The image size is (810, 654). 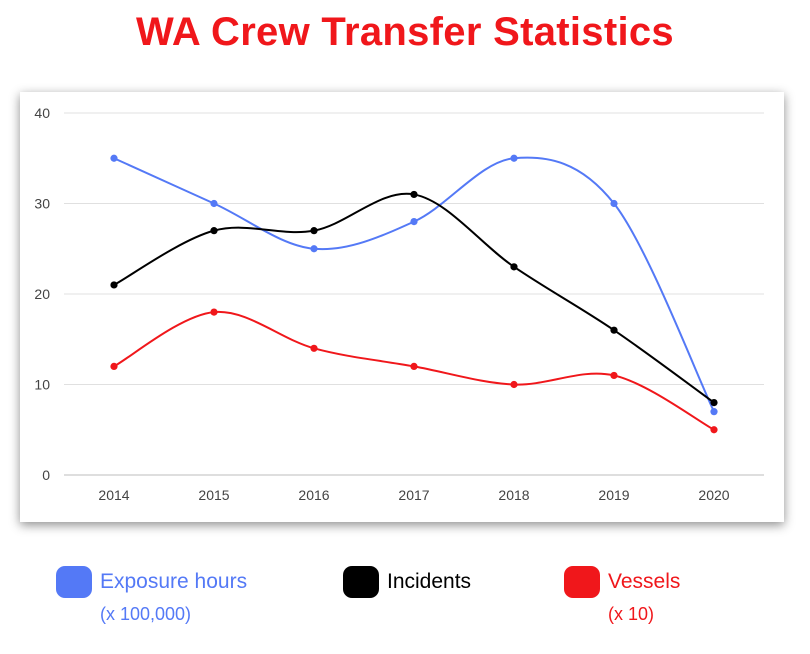 What do you see at coordinates (582, 582) in the screenshot?
I see `legend-swatch-vessels` at bounding box center [582, 582].